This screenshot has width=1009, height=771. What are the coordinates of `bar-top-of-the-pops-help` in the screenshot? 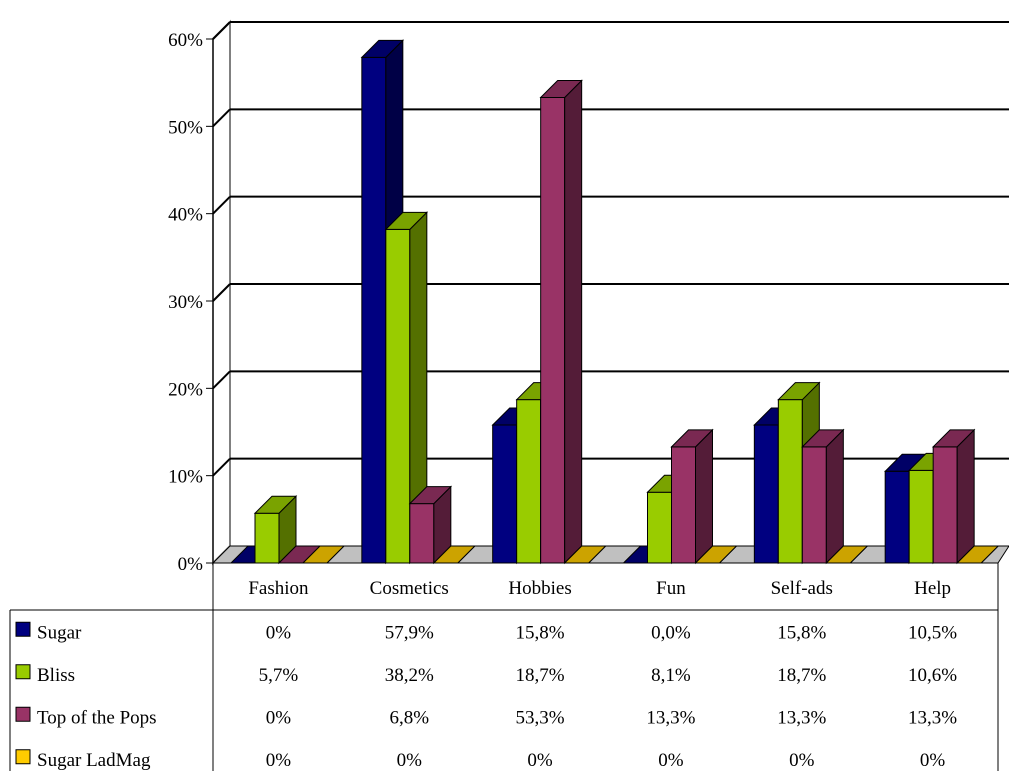 It's located at (953, 496).